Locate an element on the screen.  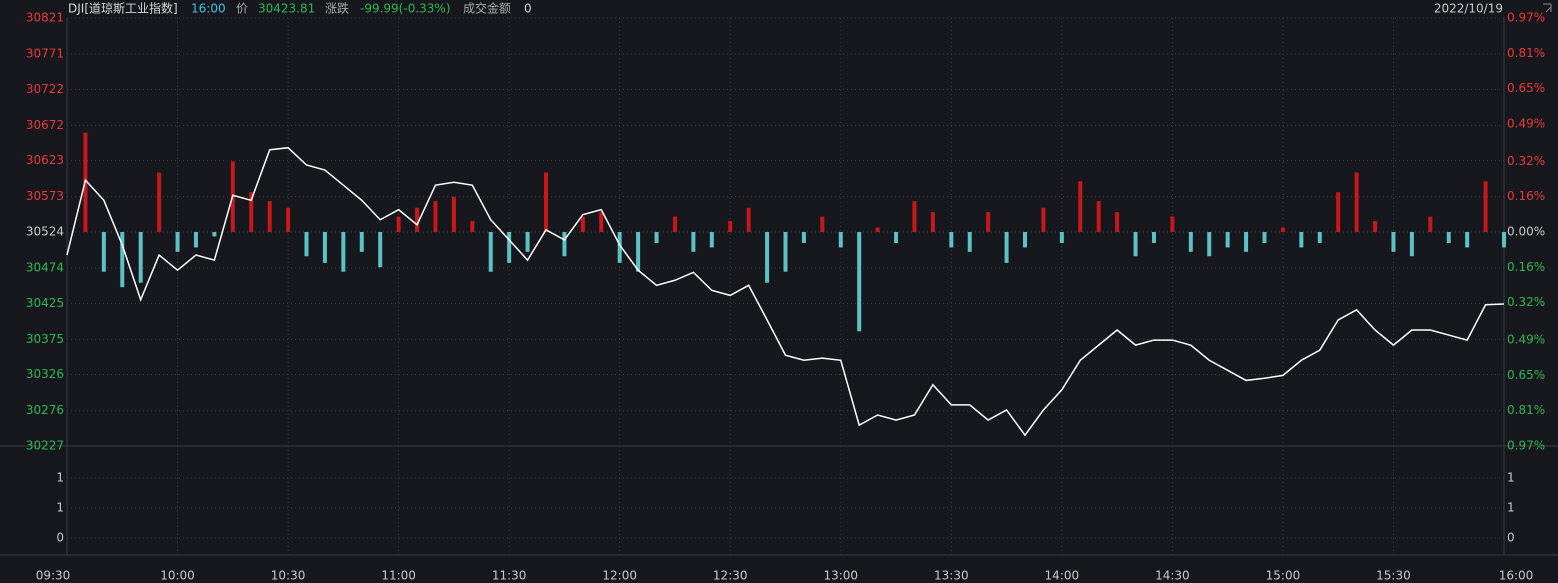
y-tick-label: 30573 is located at coordinates (45, 196).